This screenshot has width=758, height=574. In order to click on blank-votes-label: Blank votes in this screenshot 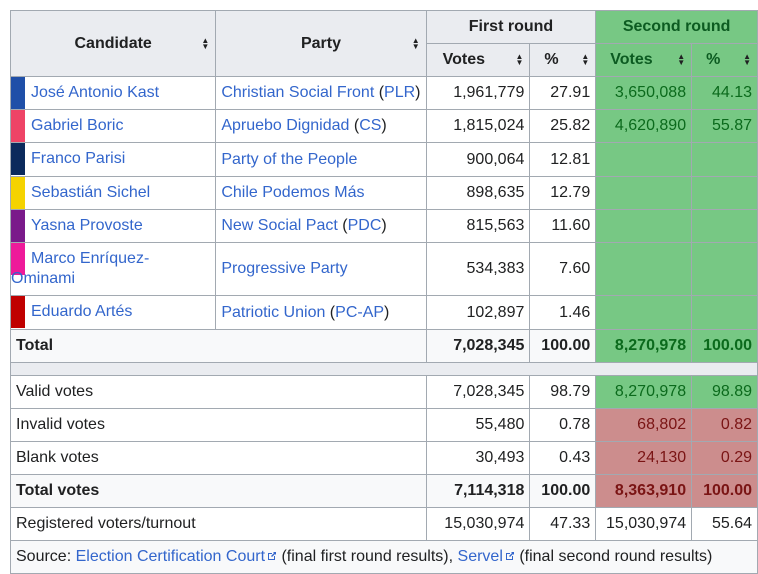, I will do `click(218, 457)`.